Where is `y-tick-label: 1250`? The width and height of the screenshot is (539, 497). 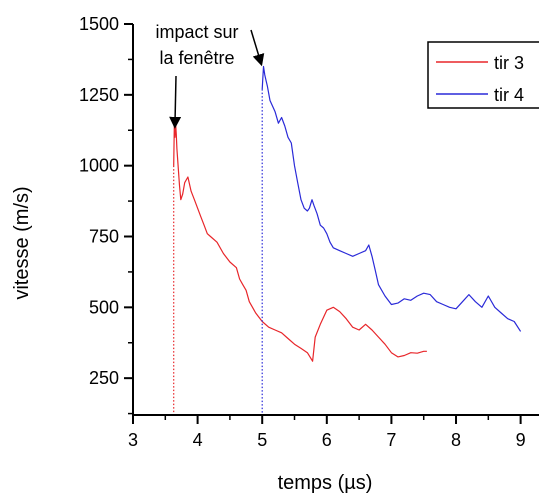
y-tick-label: 1250 is located at coordinates (99, 95).